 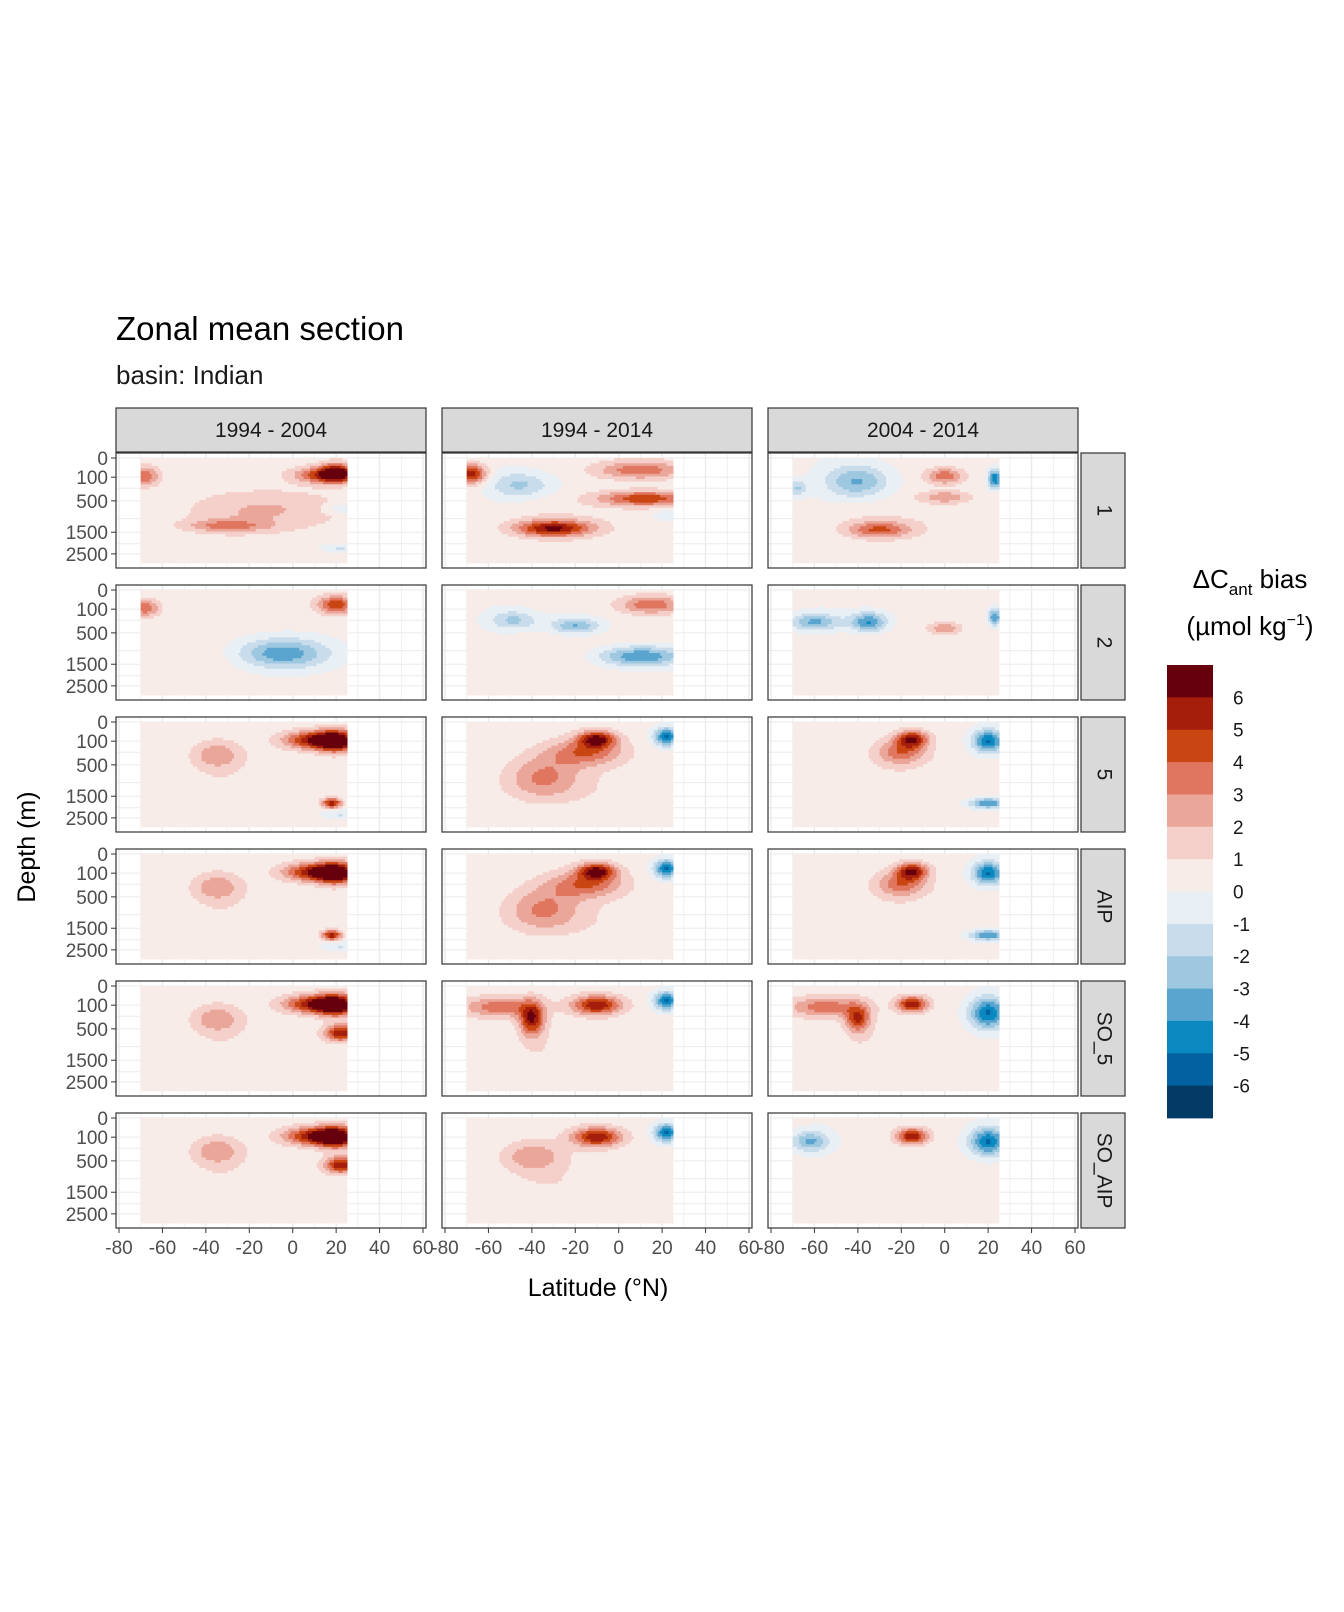 I want to click on chart-subtitle: basin: Indian, so click(x=189, y=375).